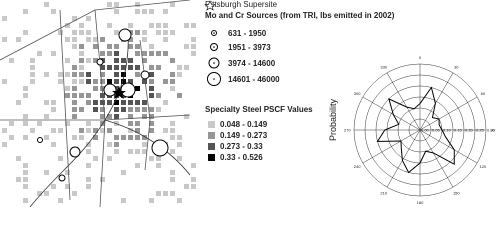 The image size is (500, 240). I want to click on polar-line, so click(415, 130).